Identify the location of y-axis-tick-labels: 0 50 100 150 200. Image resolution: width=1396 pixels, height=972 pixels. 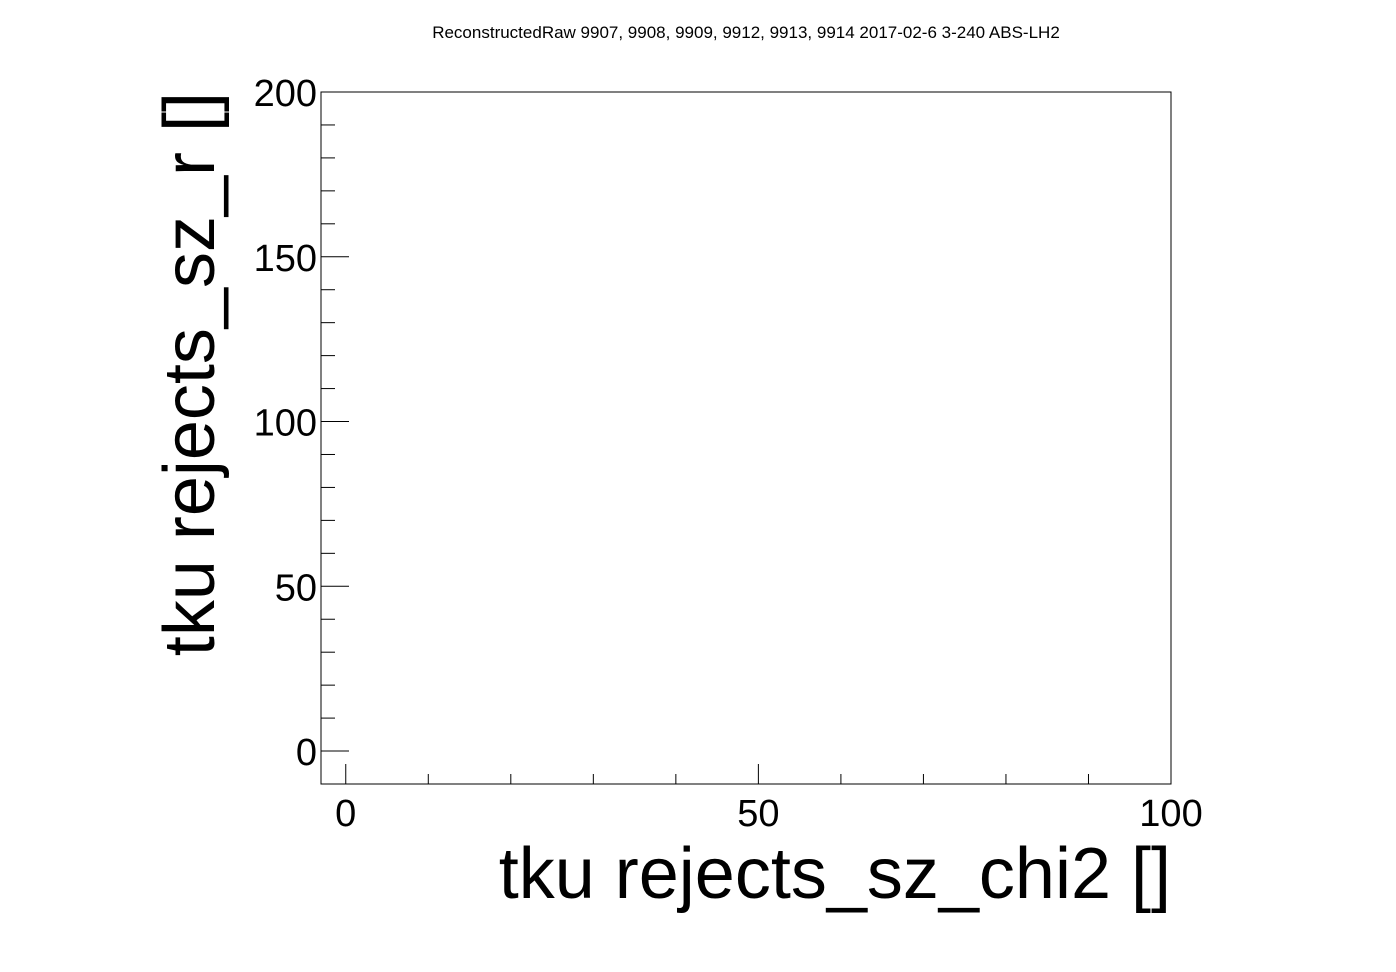
(285, 423).